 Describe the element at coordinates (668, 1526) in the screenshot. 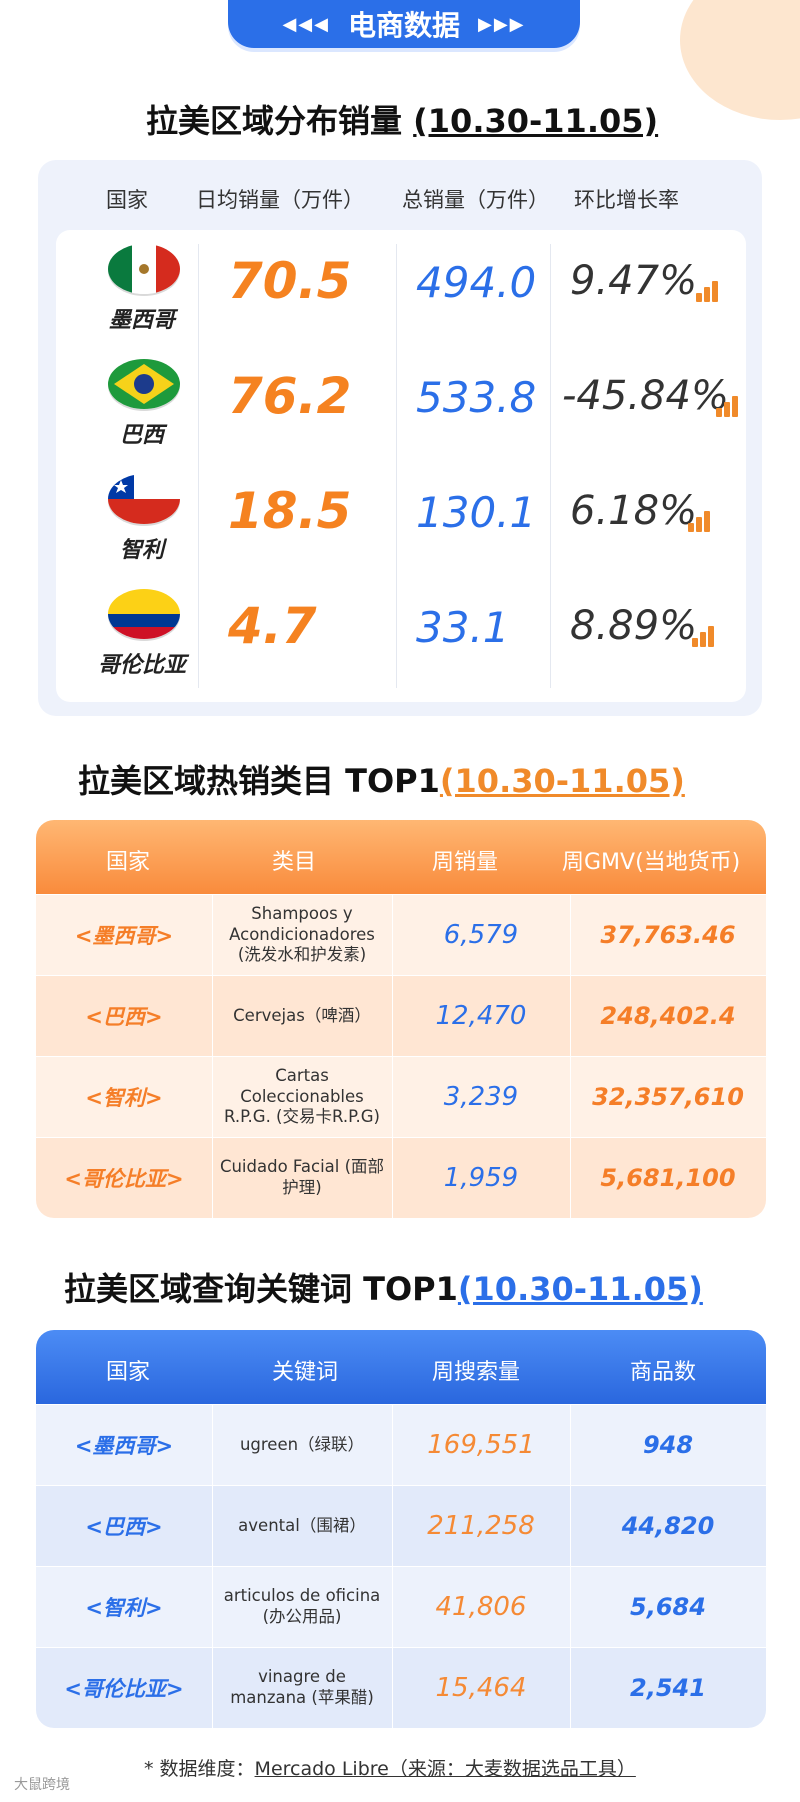

I see `product-count-cell: 44,820` at that location.